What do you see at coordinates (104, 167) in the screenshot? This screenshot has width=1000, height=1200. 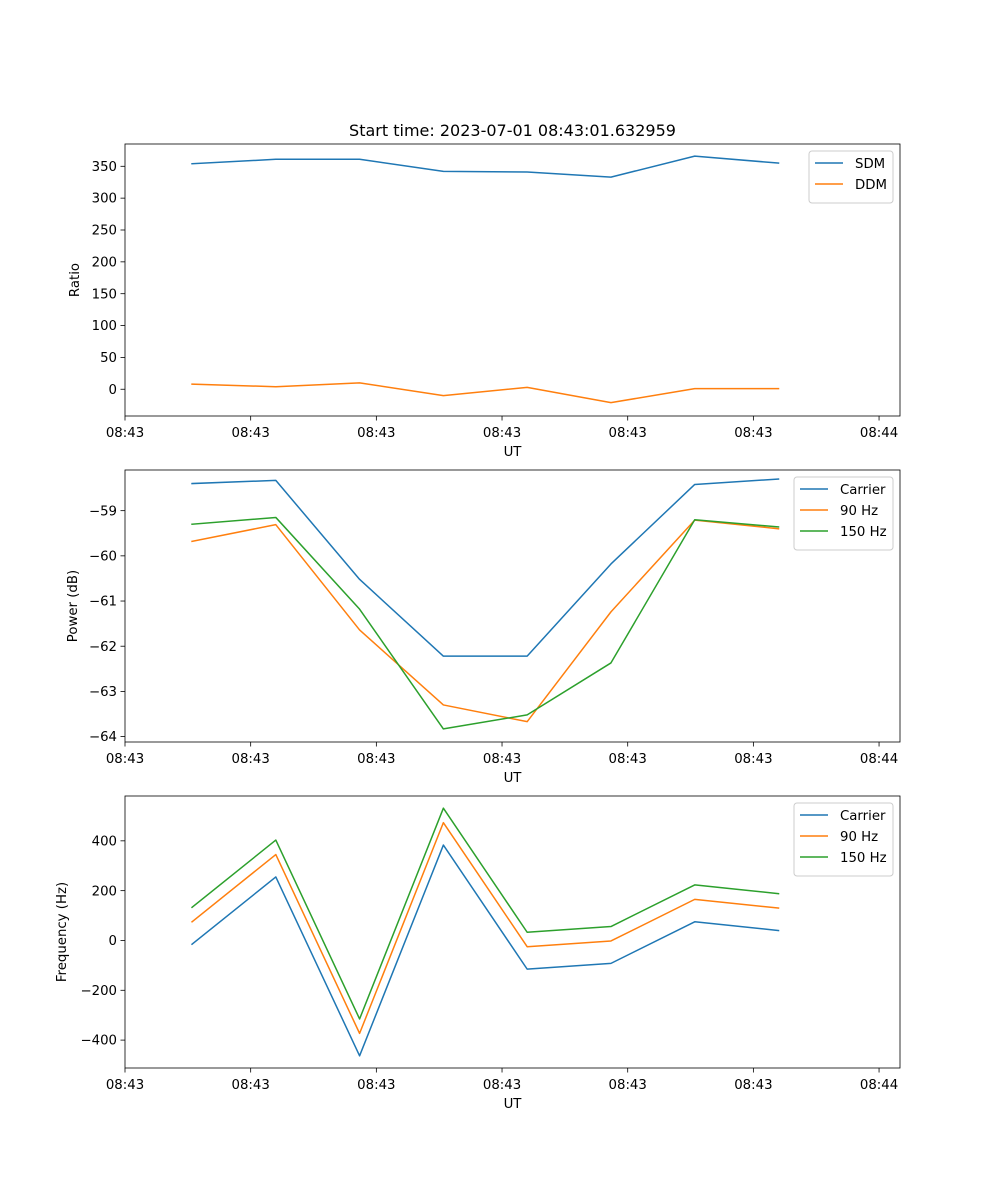 I see `y-tick-label: 350` at bounding box center [104, 167].